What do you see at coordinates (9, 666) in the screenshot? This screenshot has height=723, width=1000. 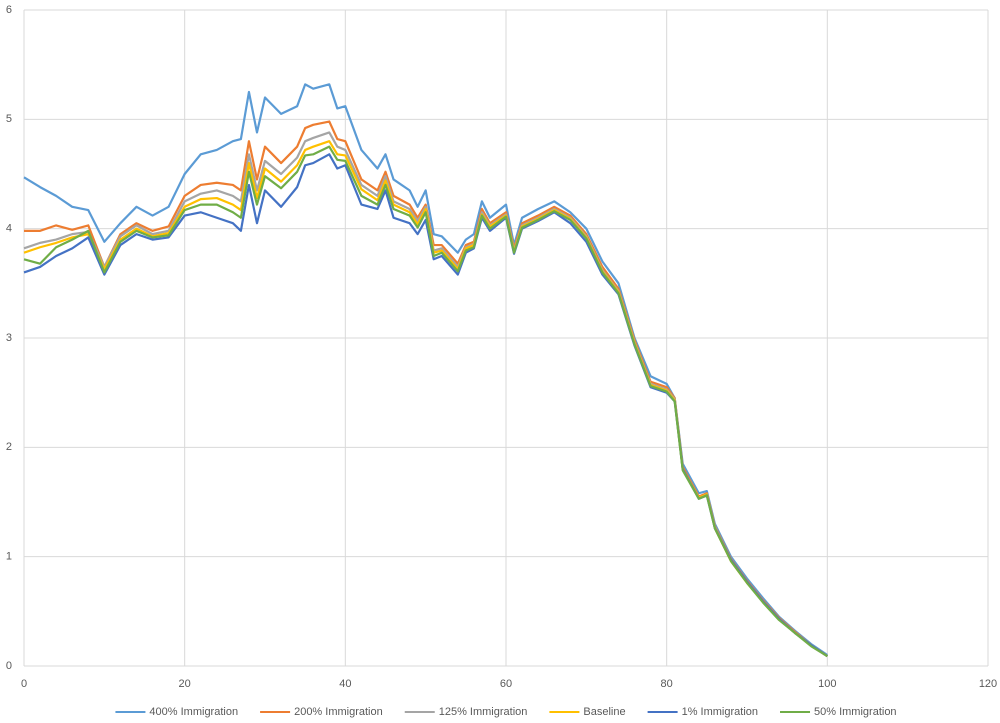 I see `y-tick-label: 0` at bounding box center [9, 666].